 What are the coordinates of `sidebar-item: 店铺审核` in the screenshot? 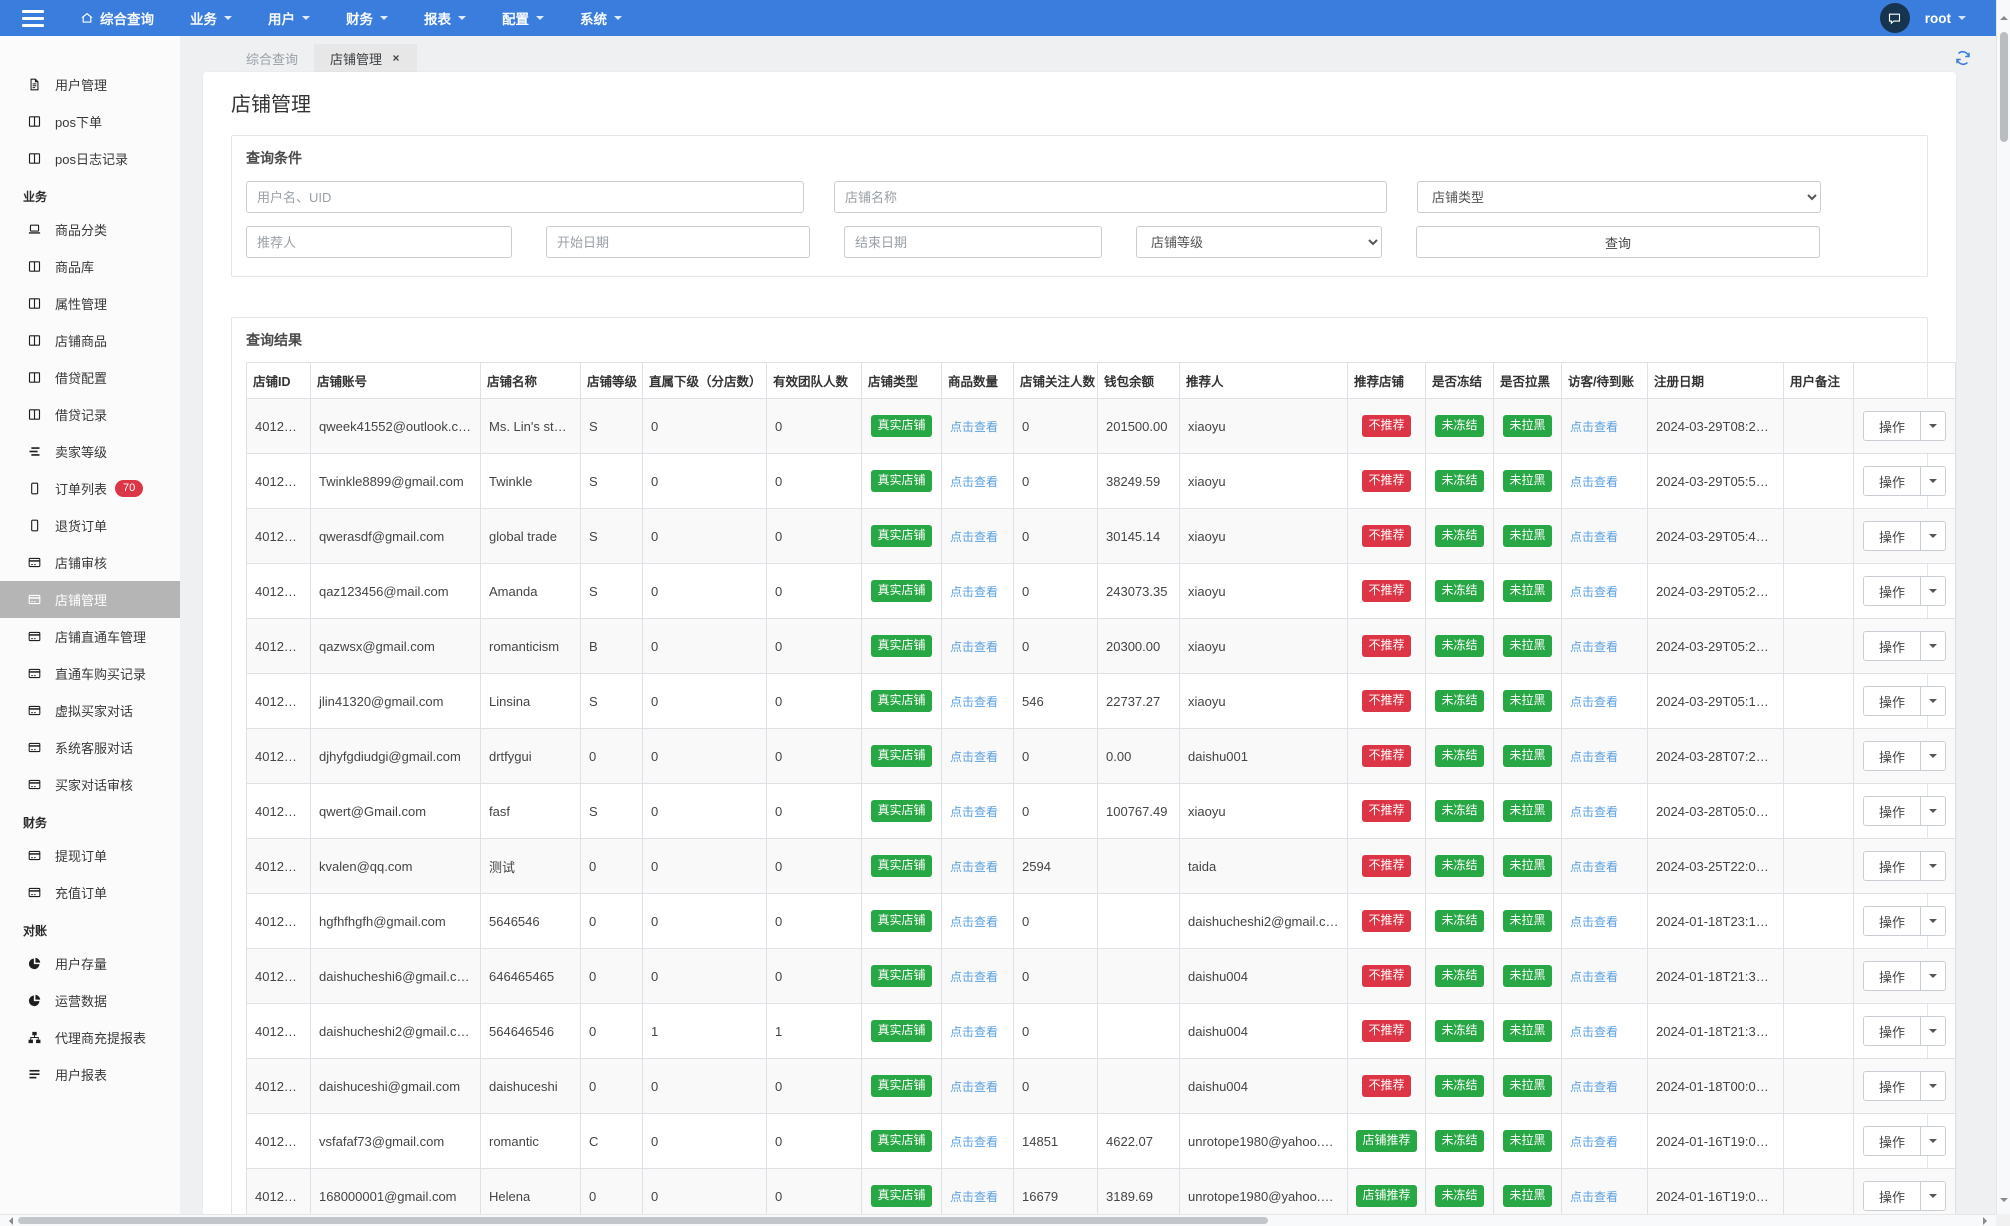 It's located at (90, 562).